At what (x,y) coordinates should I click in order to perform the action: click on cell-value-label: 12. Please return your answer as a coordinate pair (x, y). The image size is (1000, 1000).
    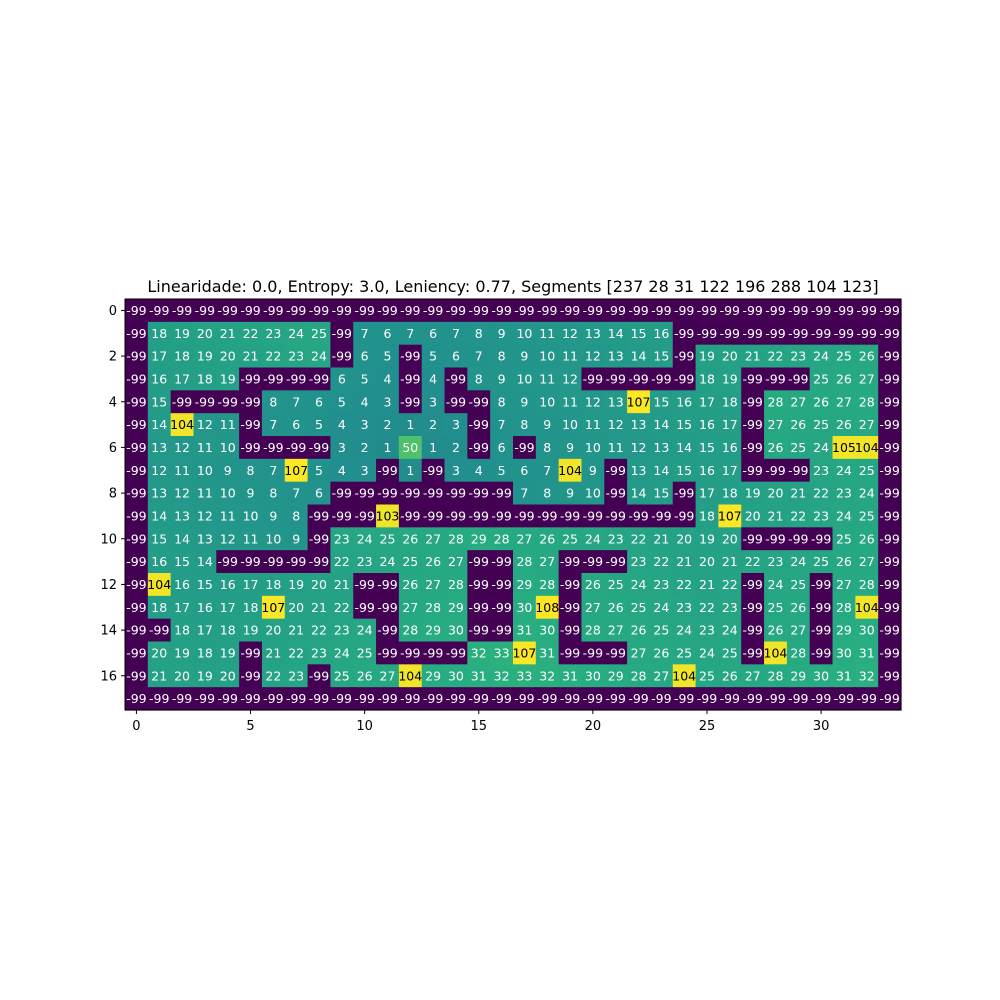
    Looking at the image, I should click on (182, 493).